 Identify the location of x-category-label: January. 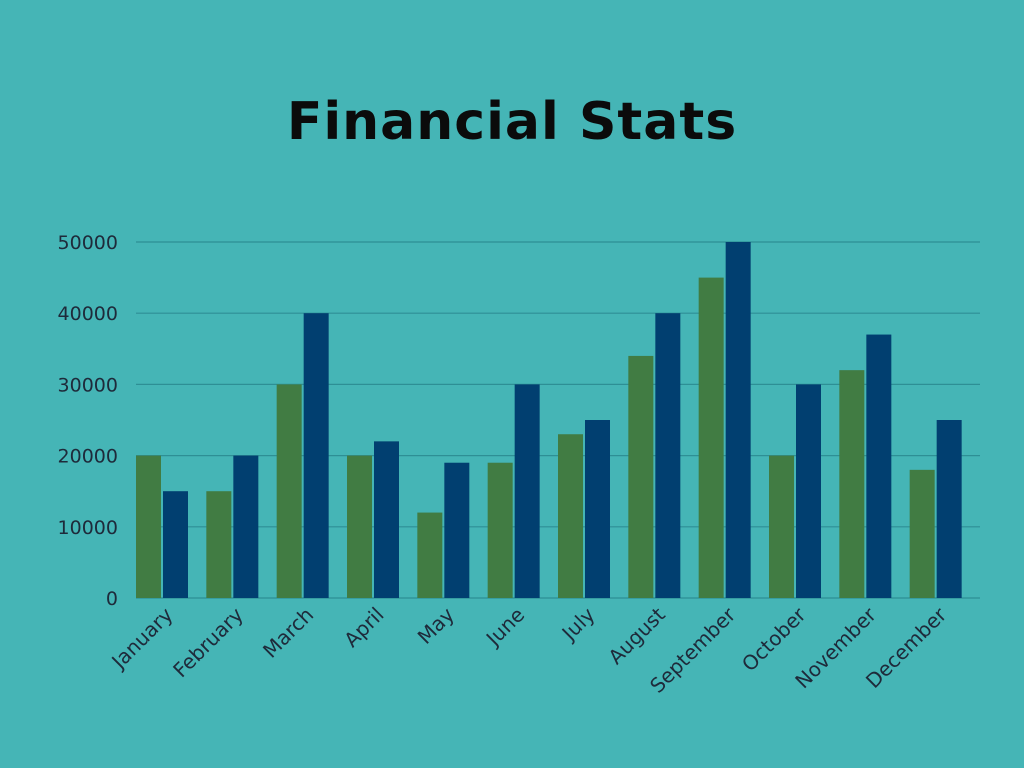
(142, 638).